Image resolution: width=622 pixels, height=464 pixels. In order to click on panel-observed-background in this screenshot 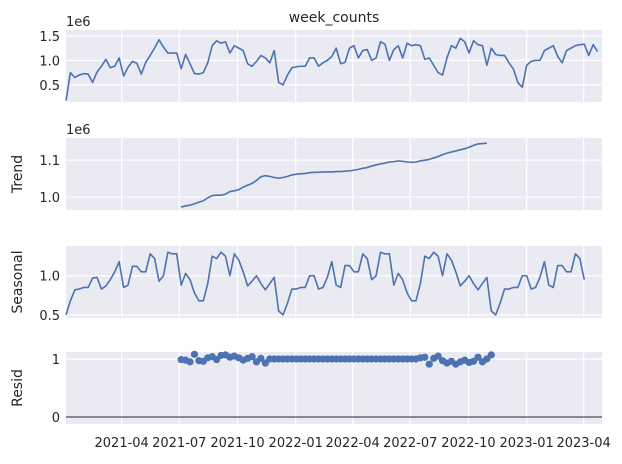, I will do `click(334, 66)`.